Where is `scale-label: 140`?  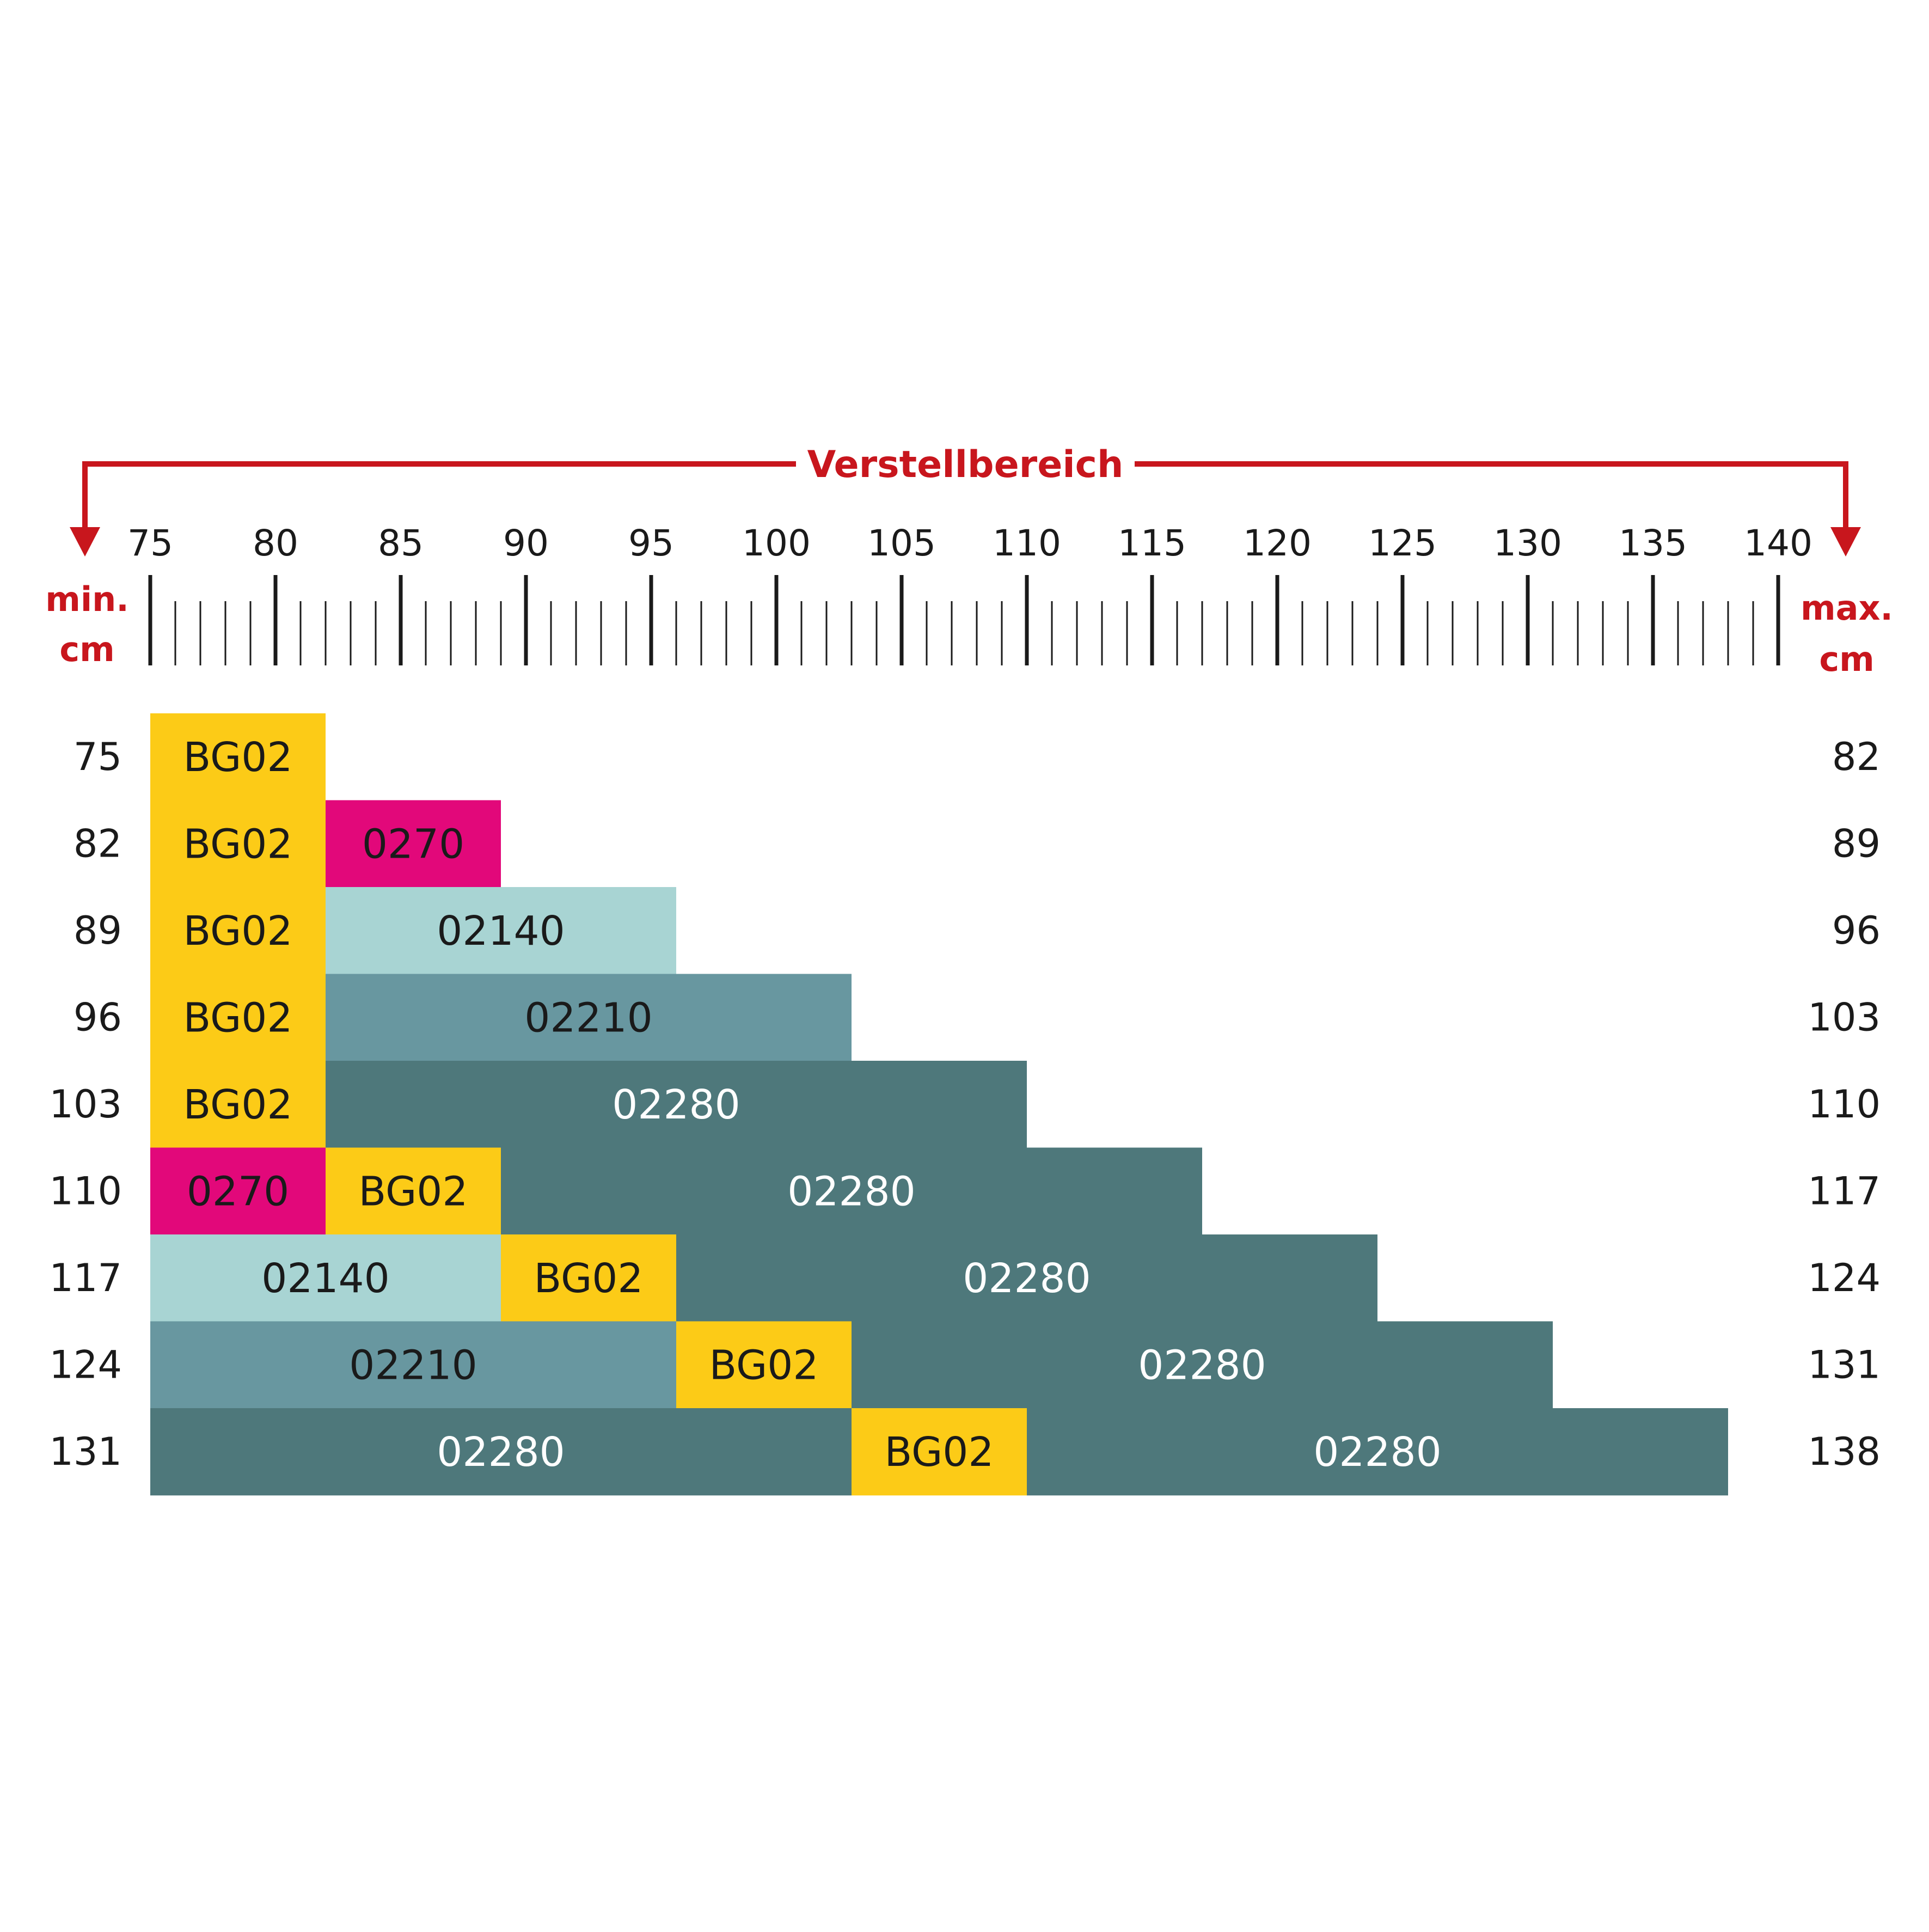
scale-label: 140 is located at coordinates (1778, 543).